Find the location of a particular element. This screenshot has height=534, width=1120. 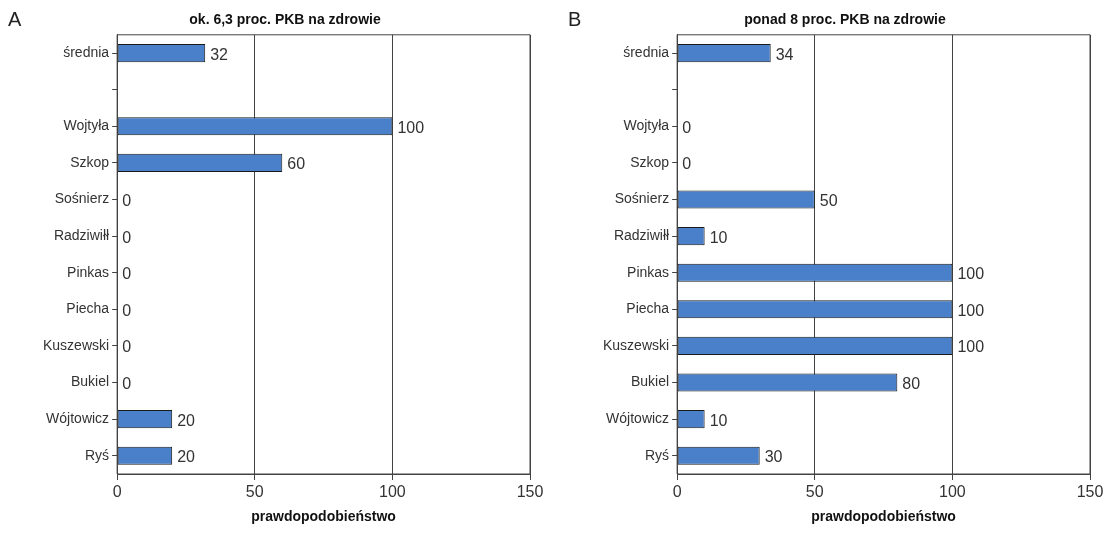

data-label: 30 is located at coordinates (773, 457).